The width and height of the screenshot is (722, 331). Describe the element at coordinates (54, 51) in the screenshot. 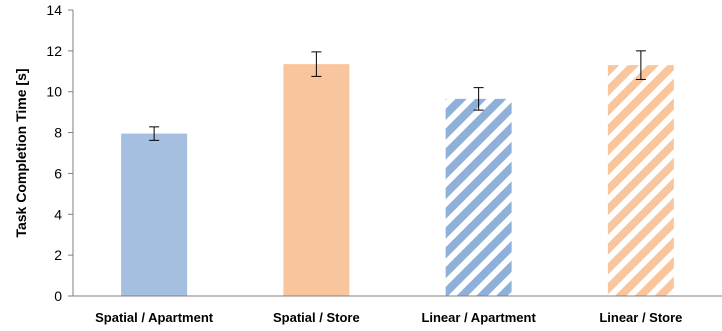

I see `y-tick-label: 12` at that location.